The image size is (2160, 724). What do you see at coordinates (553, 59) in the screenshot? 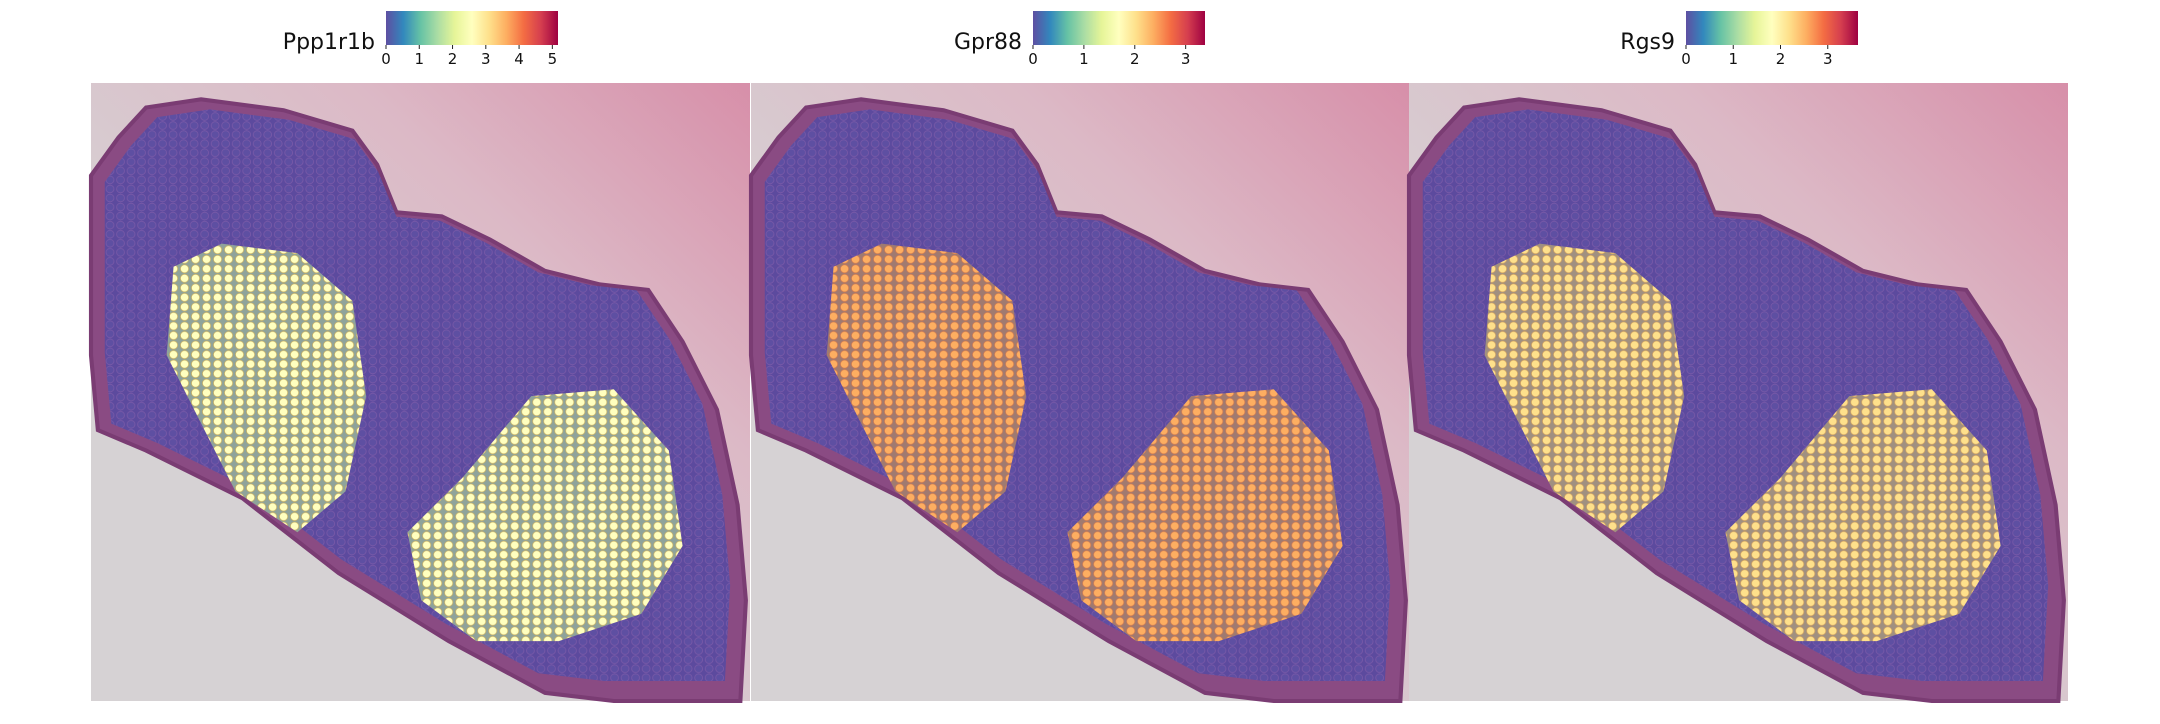
I see `colorbar-tick-label: 5` at bounding box center [553, 59].